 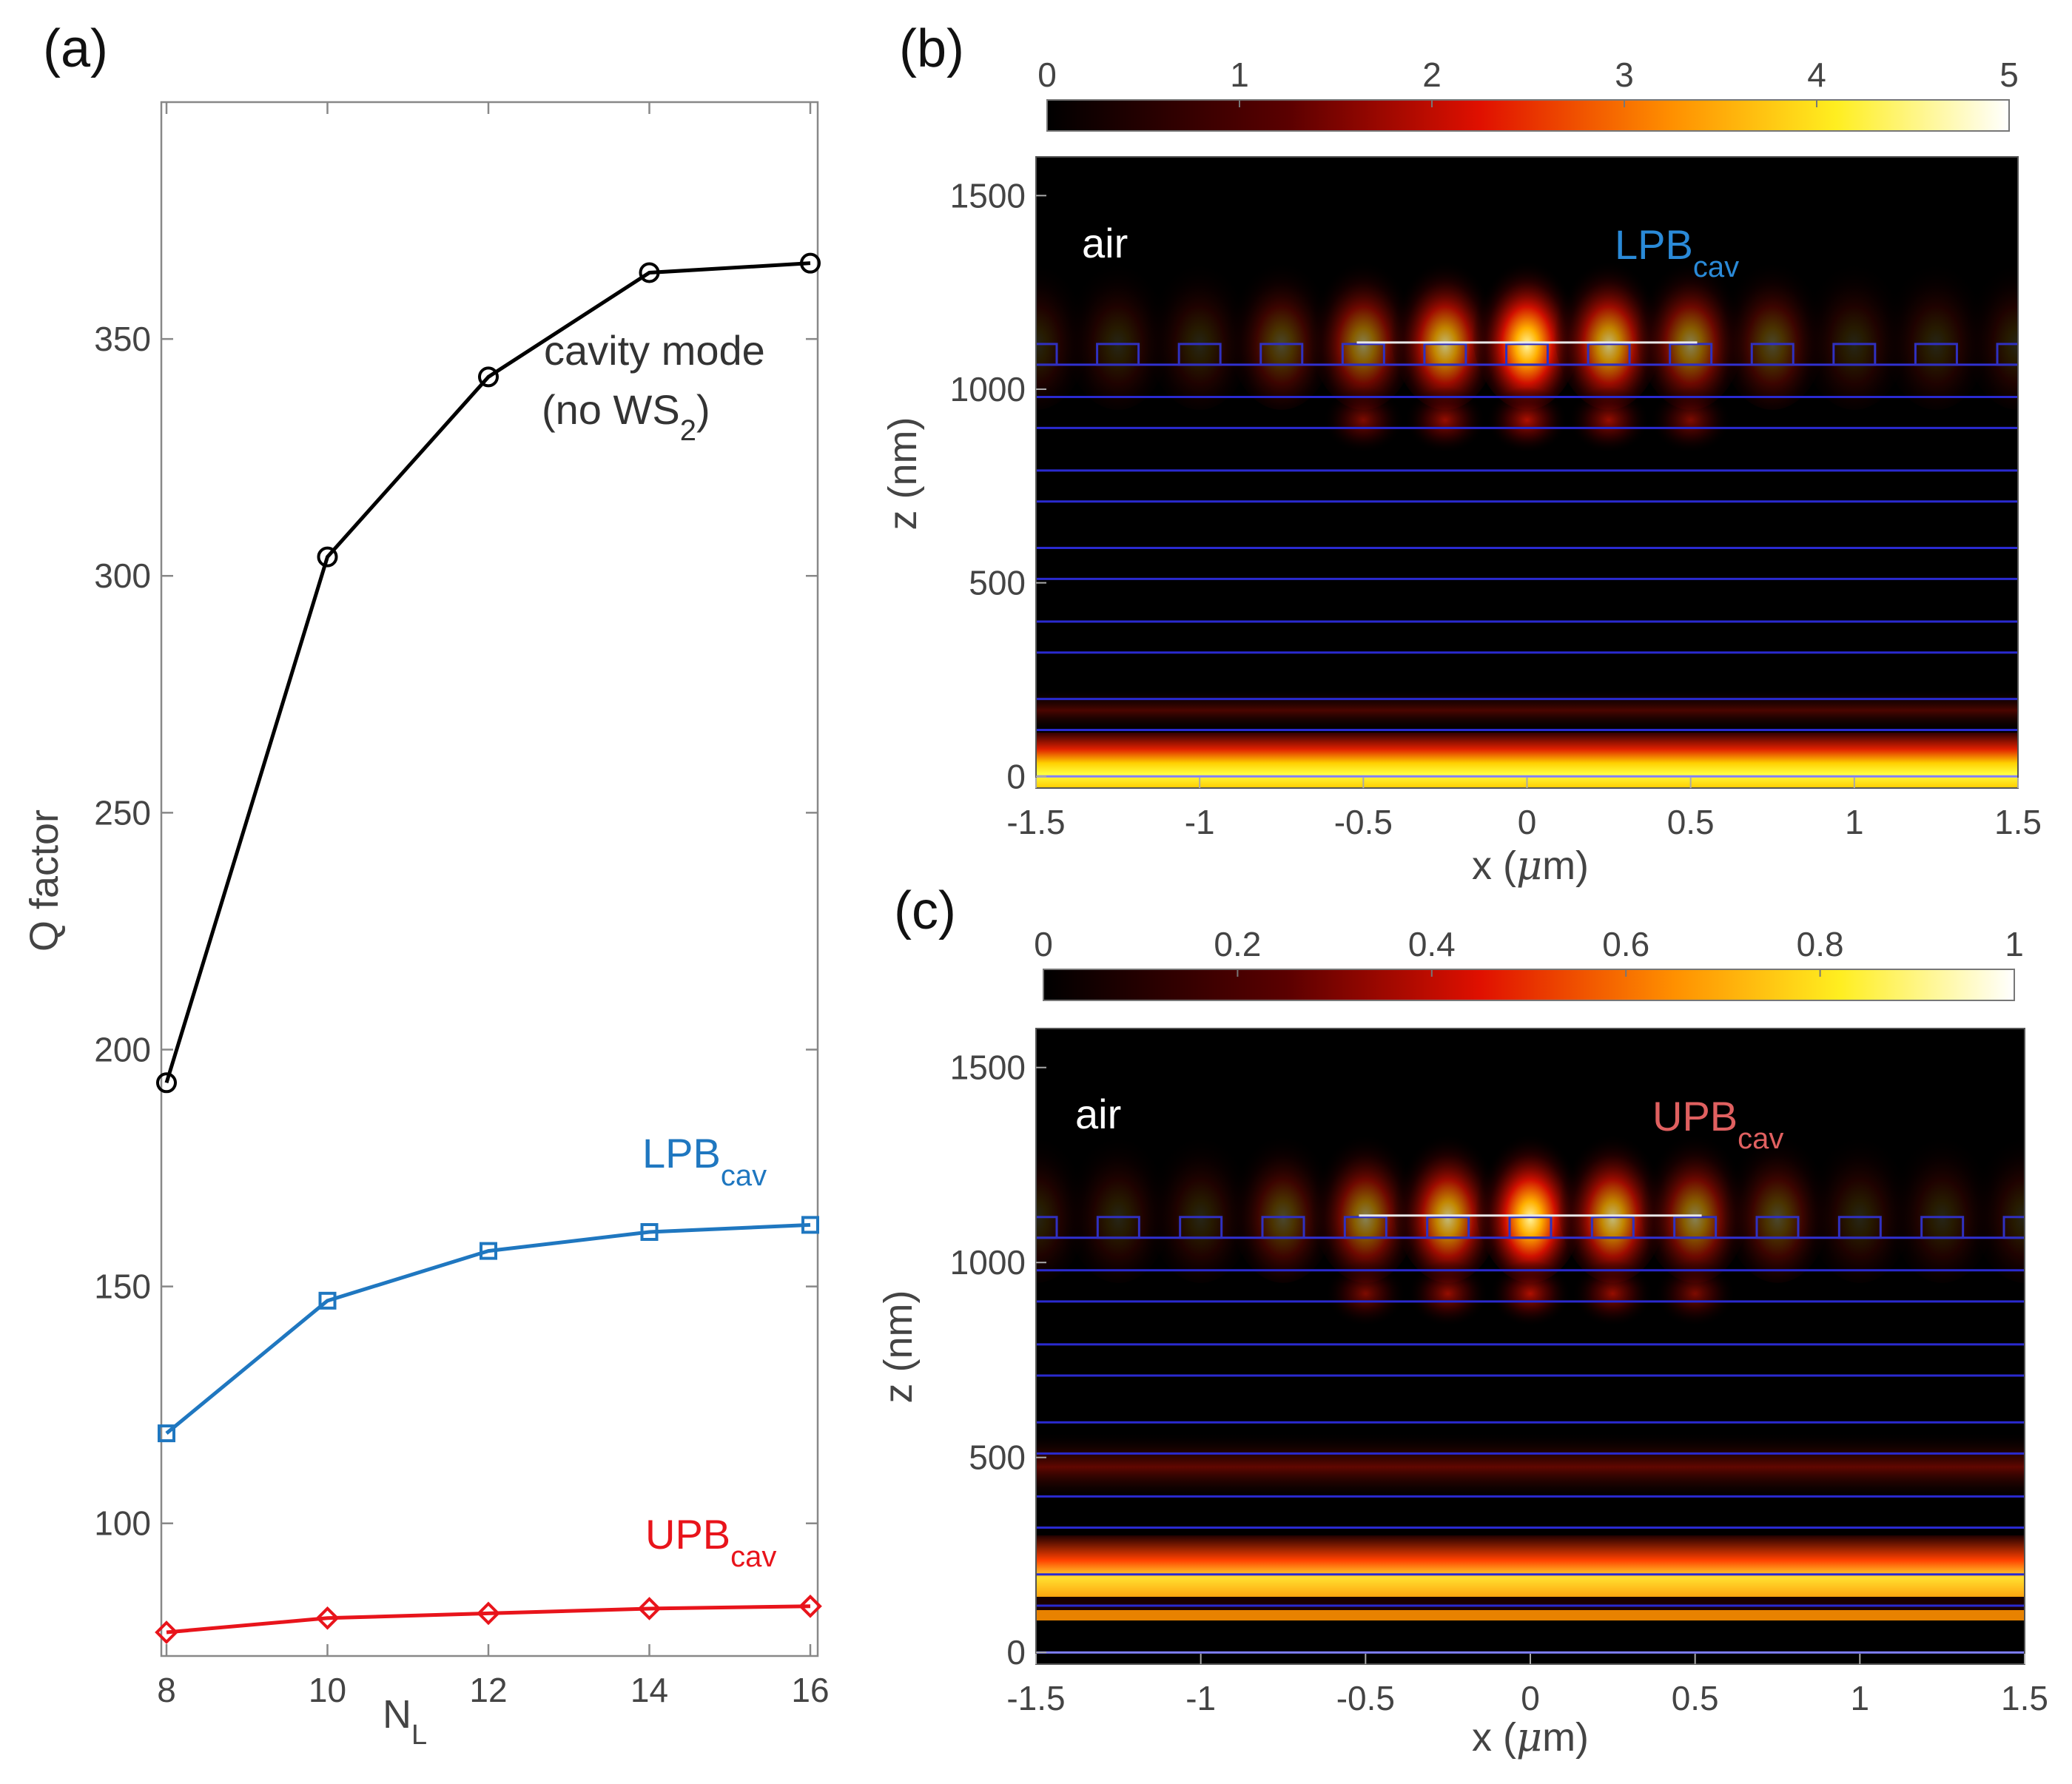 I want to click on b-x-tick-label-1.5: 1.5, so click(x=2018, y=822).